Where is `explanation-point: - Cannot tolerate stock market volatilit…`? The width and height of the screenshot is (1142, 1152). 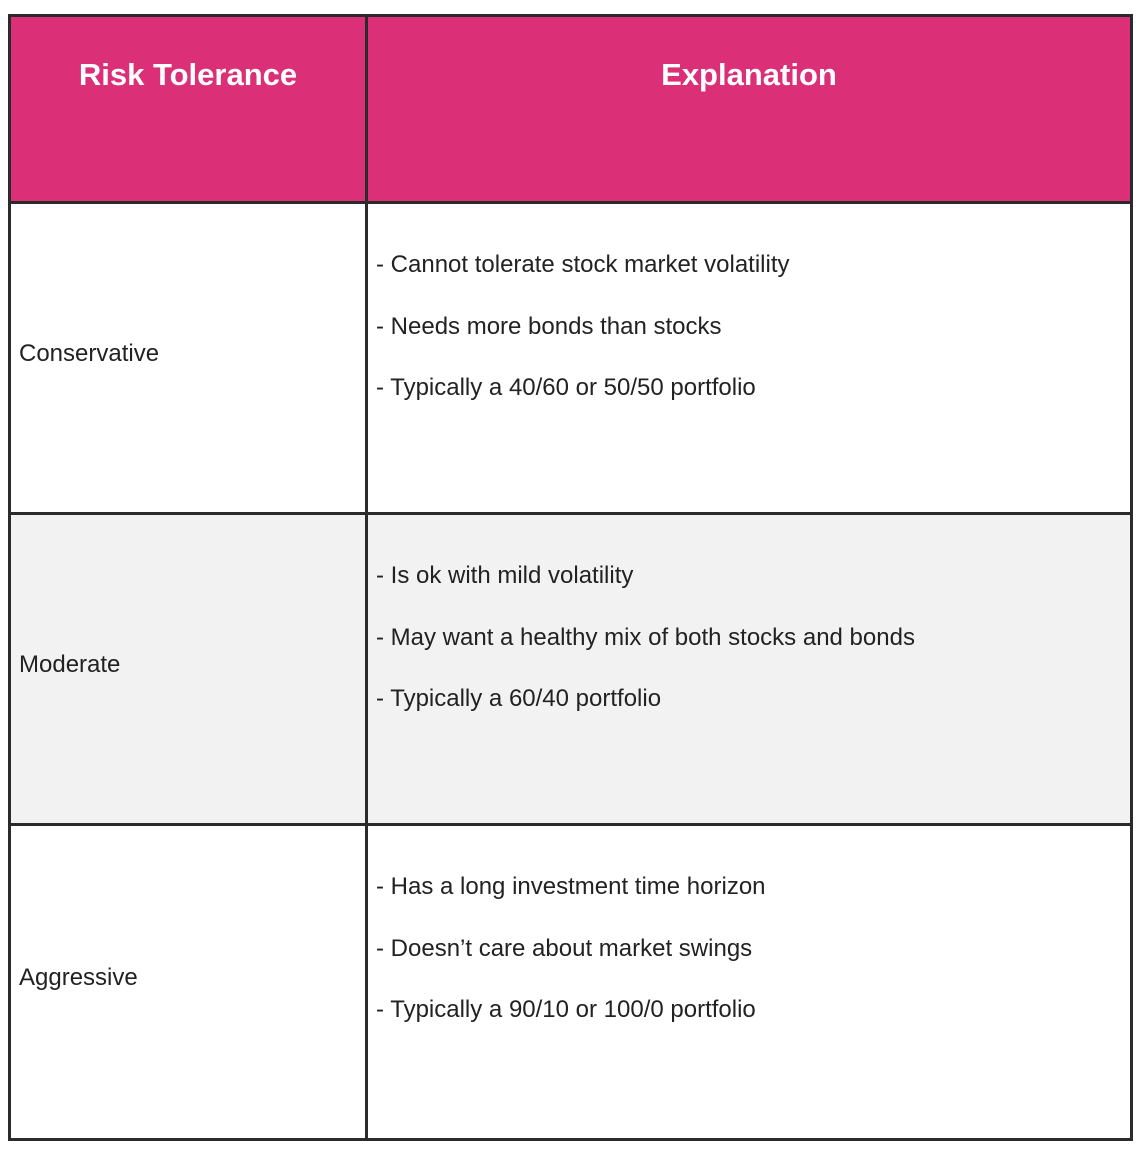 explanation-point: - Cannot tolerate stock market volatilit… is located at coordinates (583, 264).